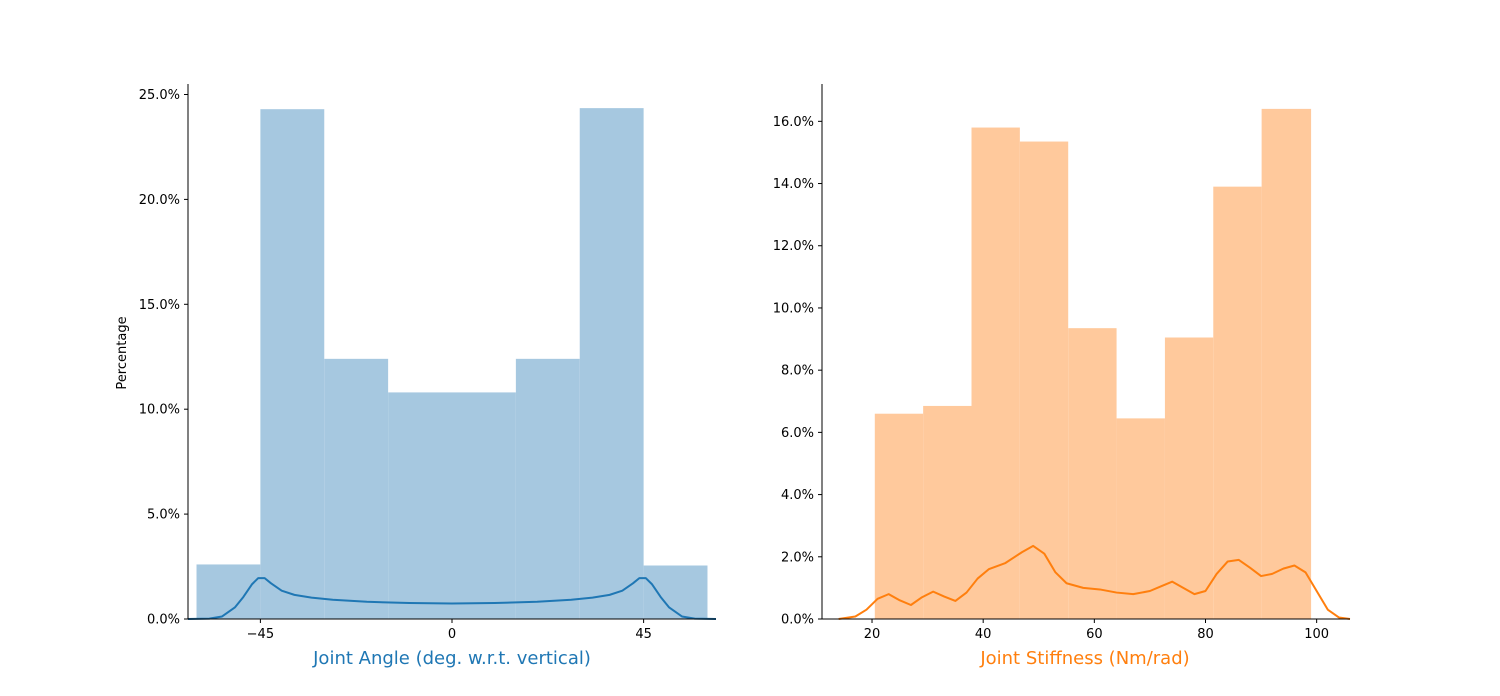 The height and width of the screenshot is (696, 1500). What do you see at coordinates (159, 305) in the screenshot?
I see `joint-angle-y-tick-label: 15.0%` at bounding box center [159, 305].